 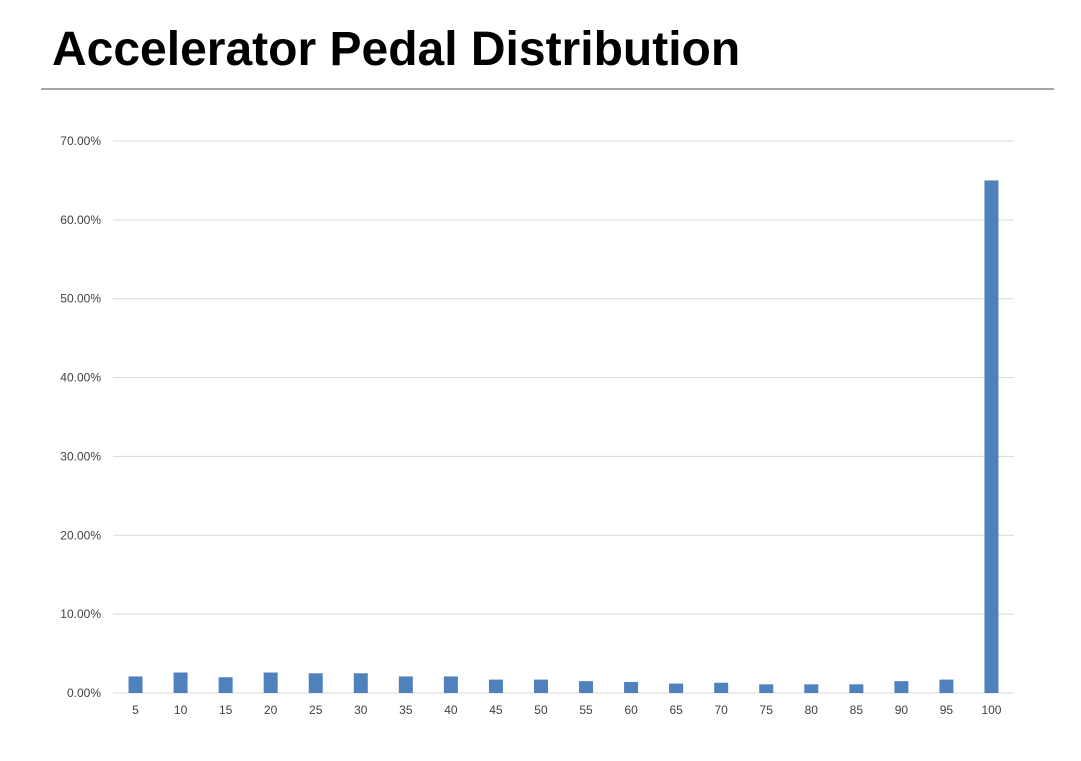 I want to click on y-tick-label: 10.00%, so click(x=80, y=614).